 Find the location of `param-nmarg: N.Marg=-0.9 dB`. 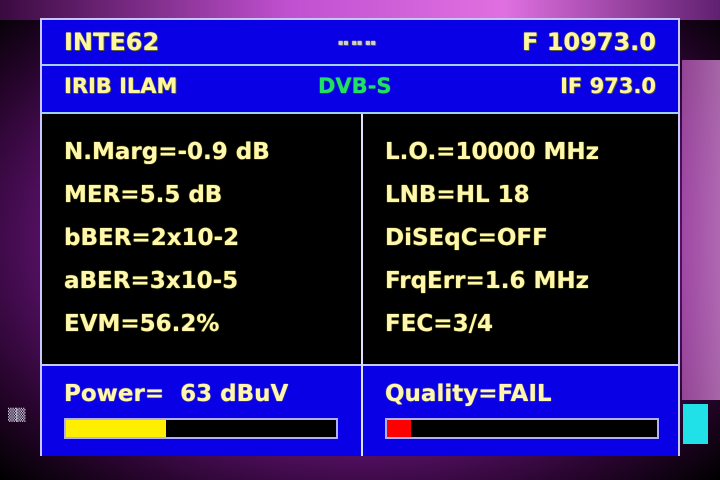

param-nmarg: N.Marg=-0.9 dB is located at coordinates (167, 152).